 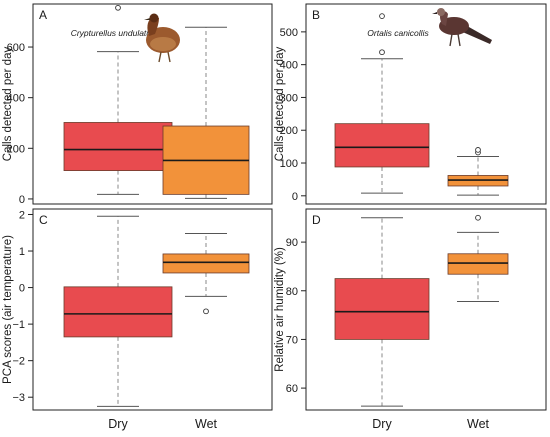 I want to click on panel-label: A, so click(x=43, y=15).